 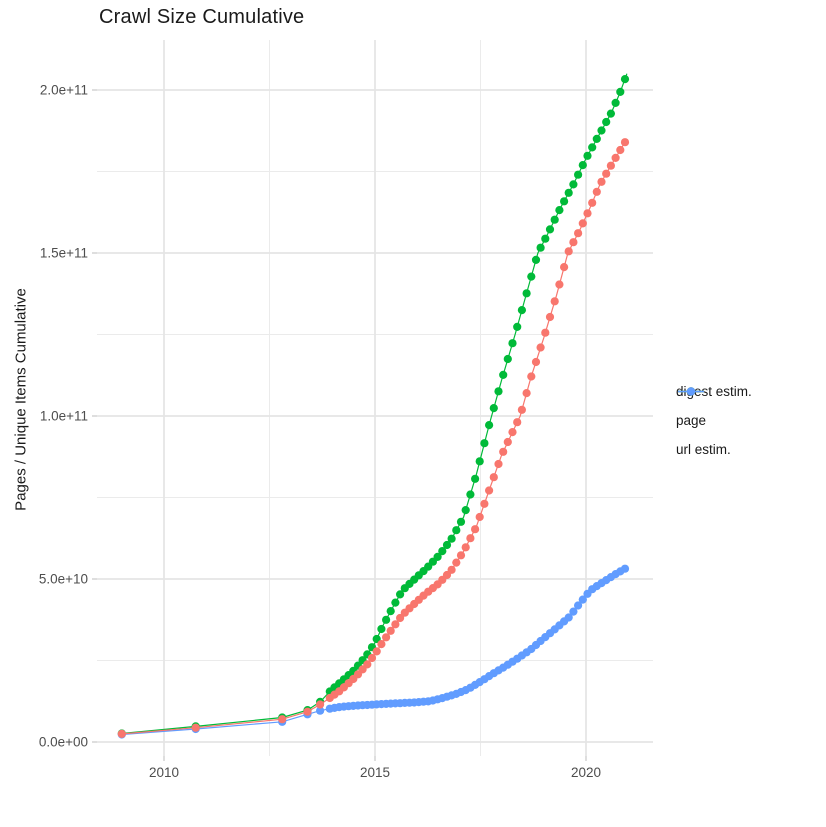 I want to click on legend-label: digest estim., so click(x=714, y=391).